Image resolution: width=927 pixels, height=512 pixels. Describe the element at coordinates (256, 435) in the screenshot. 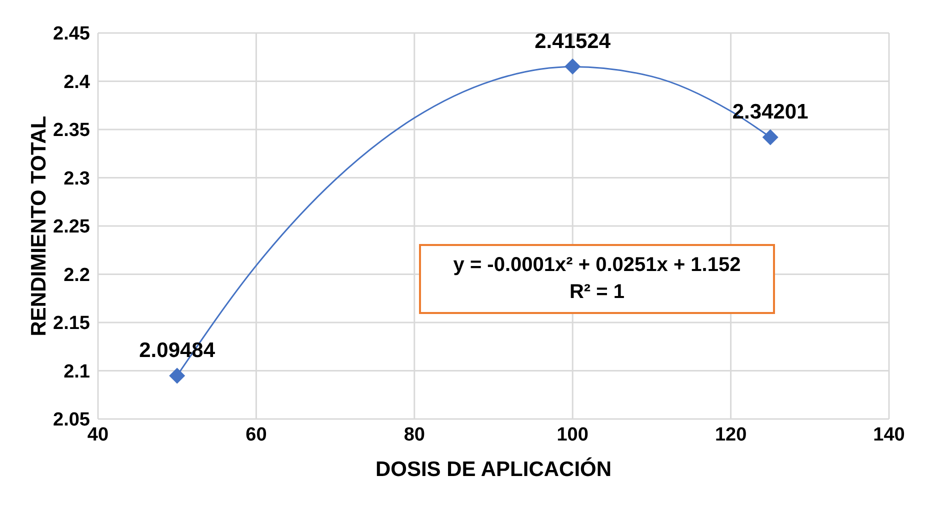

I see `x-tick-label: 60` at that location.